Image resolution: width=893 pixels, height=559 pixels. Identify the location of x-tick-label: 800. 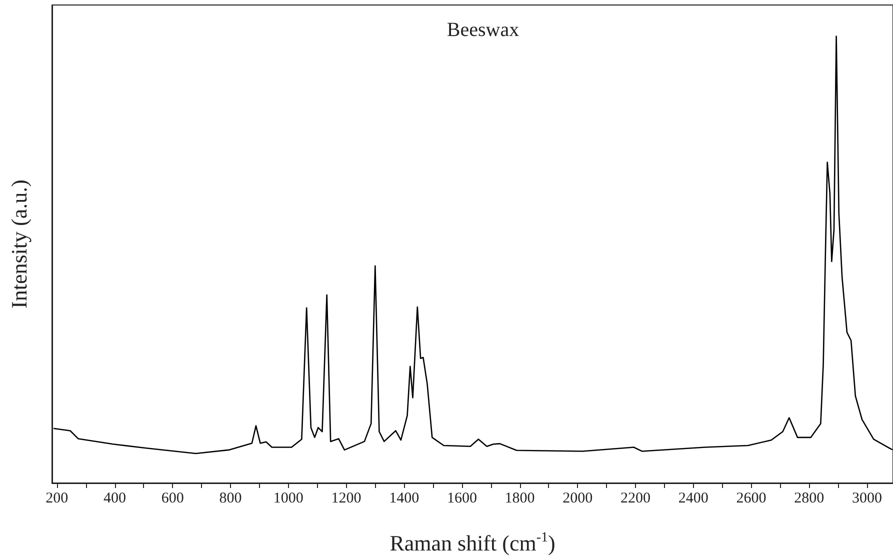
(230, 498).